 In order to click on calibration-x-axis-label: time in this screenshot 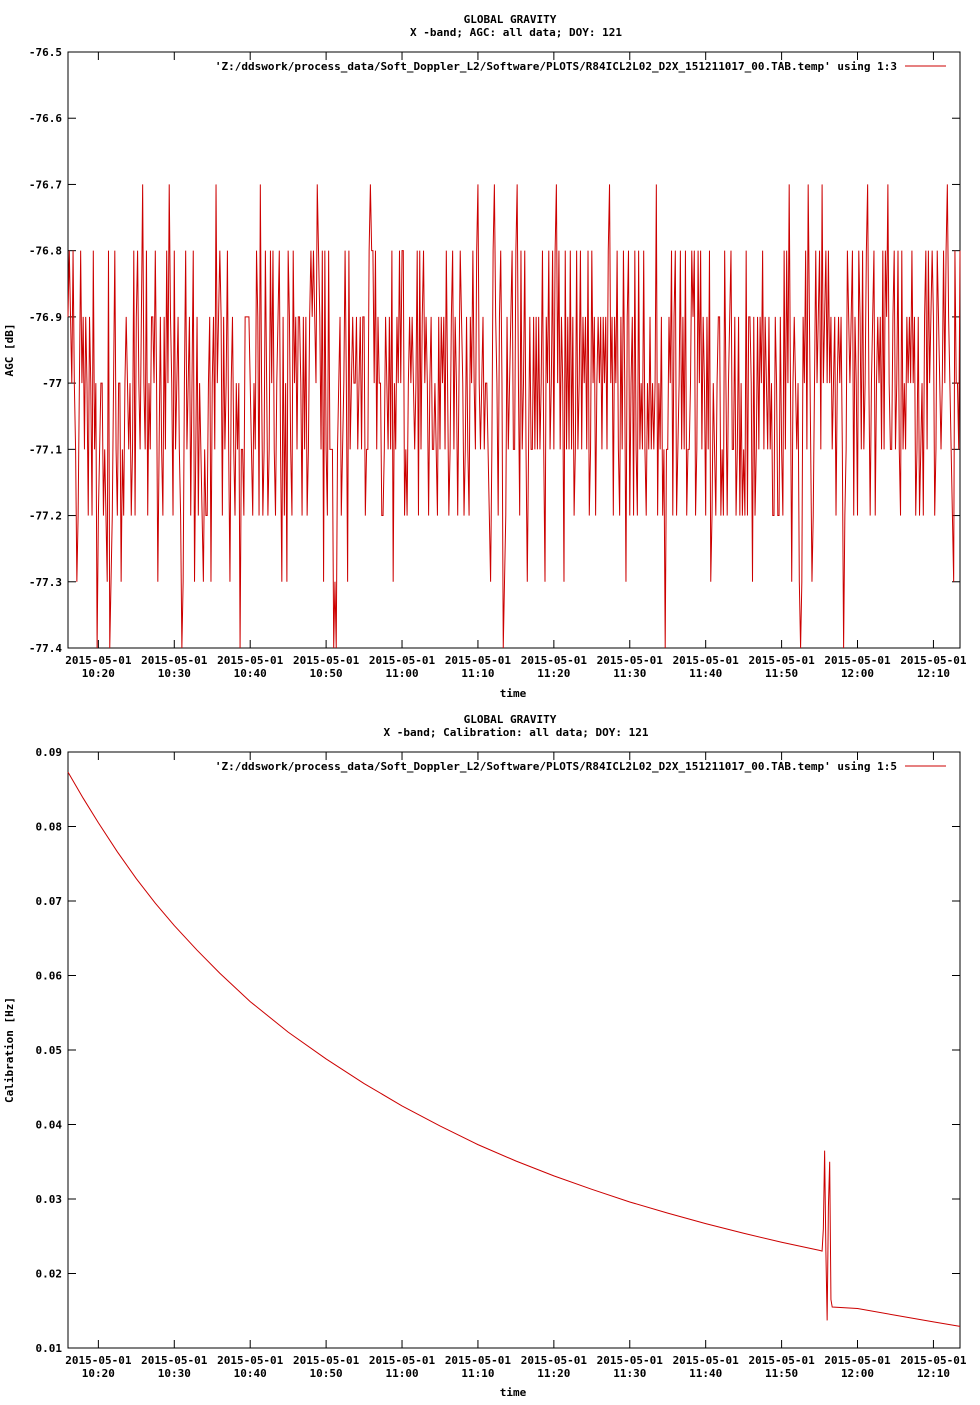, I will do `click(513, 1392)`.